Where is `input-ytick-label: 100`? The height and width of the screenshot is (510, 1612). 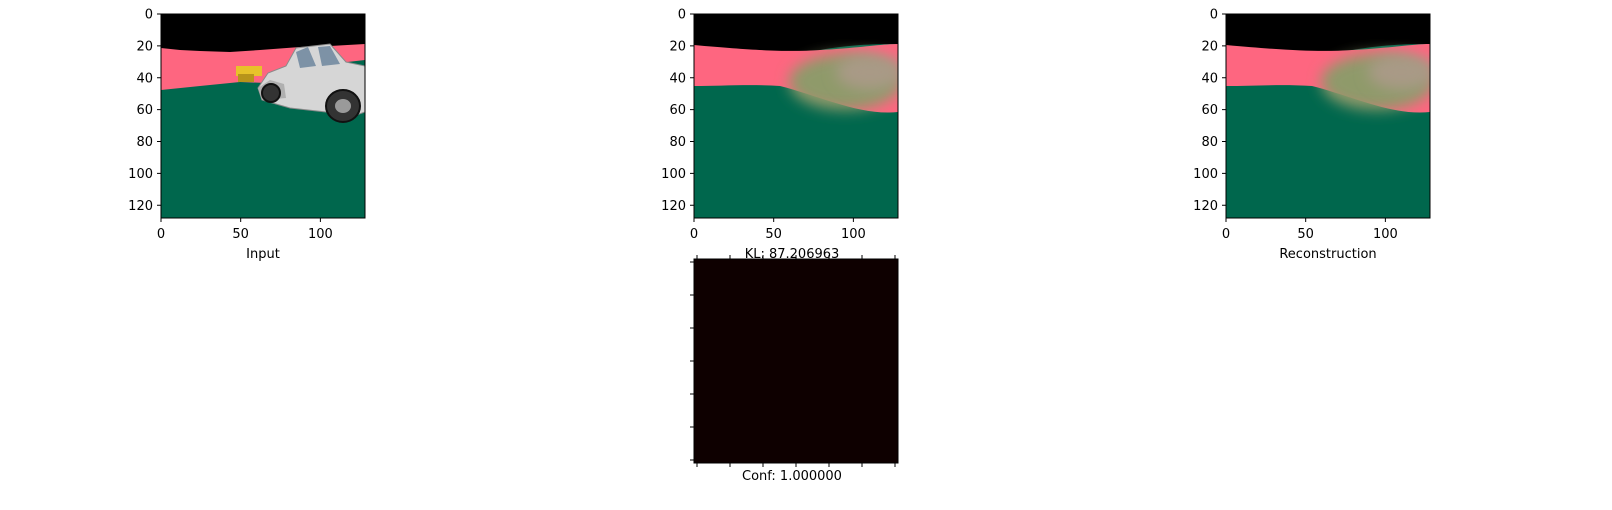 input-ytick-label: 100 is located at coordinates (140, 174).